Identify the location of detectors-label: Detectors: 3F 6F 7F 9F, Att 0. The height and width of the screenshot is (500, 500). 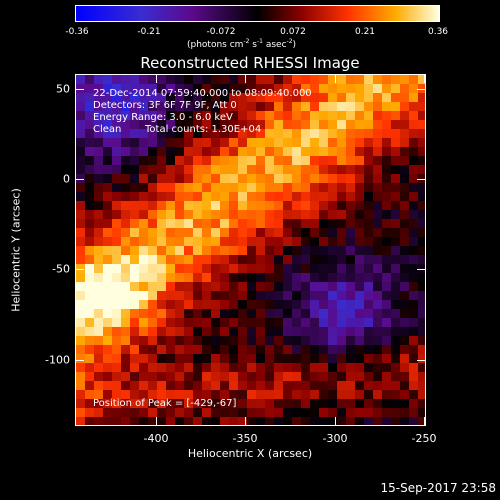
(165, 105).